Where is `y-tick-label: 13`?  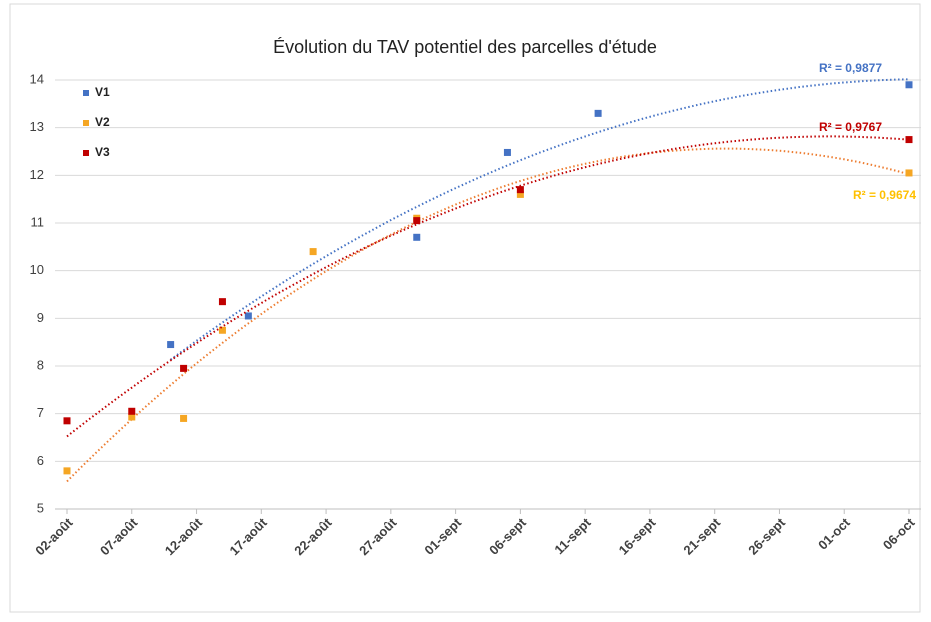
y-tick-label: 13 is located at coordinates (37, 126).